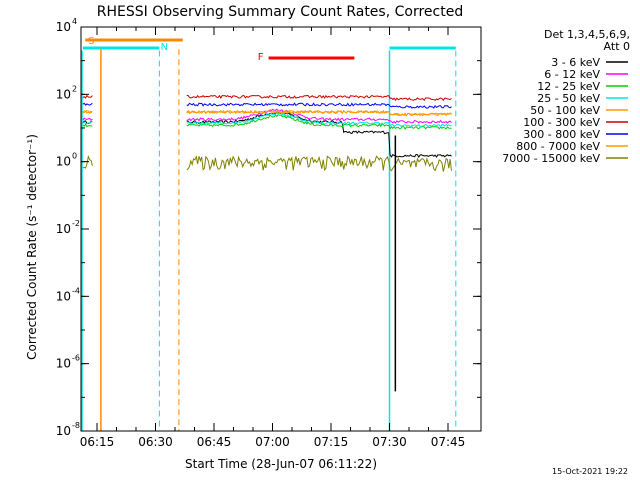  Describe the element at coordinates (164, 47) in the screenshot. I see `flag-label: N` at that location.